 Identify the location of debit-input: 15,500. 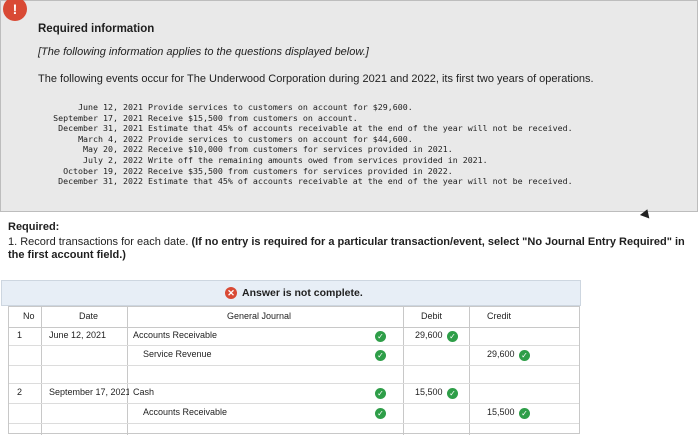
(429, 392).